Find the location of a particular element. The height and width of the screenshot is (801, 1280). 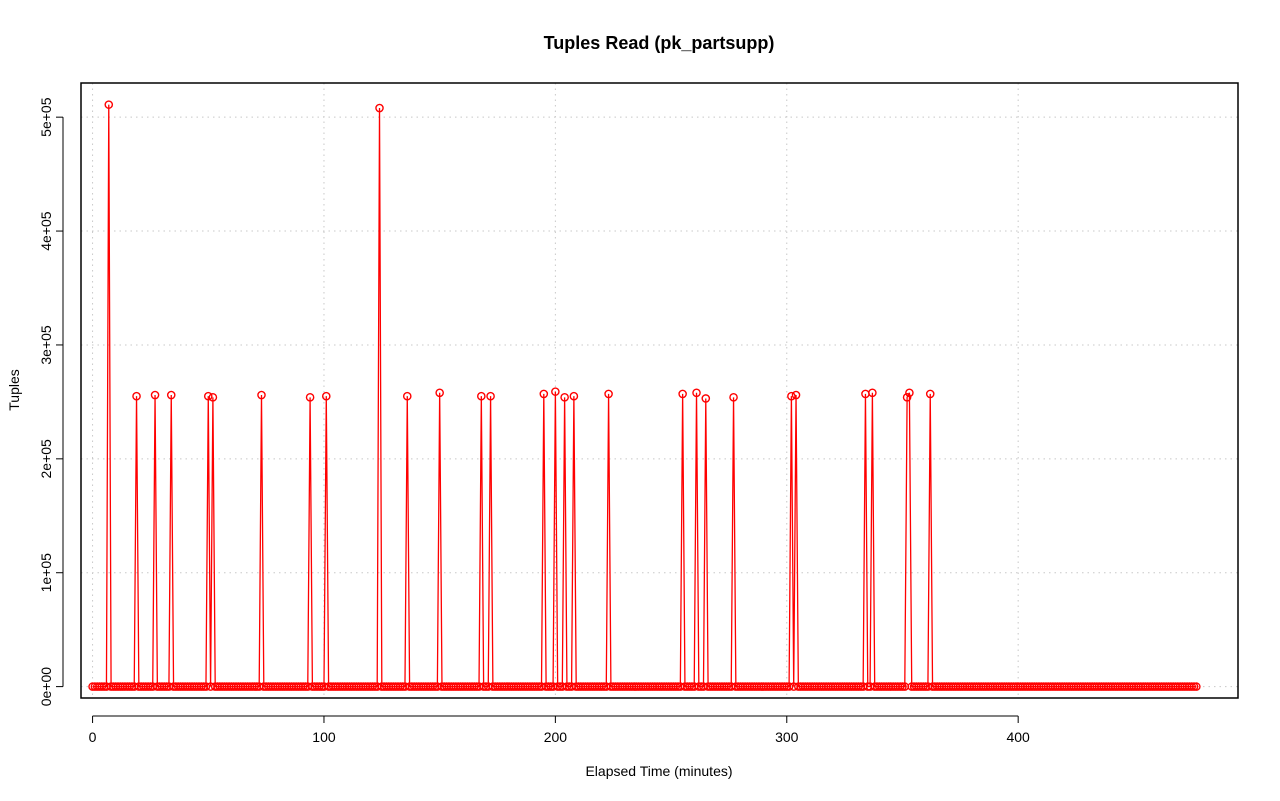

x-tick-label: 100 is located at coordinates (324, 737).